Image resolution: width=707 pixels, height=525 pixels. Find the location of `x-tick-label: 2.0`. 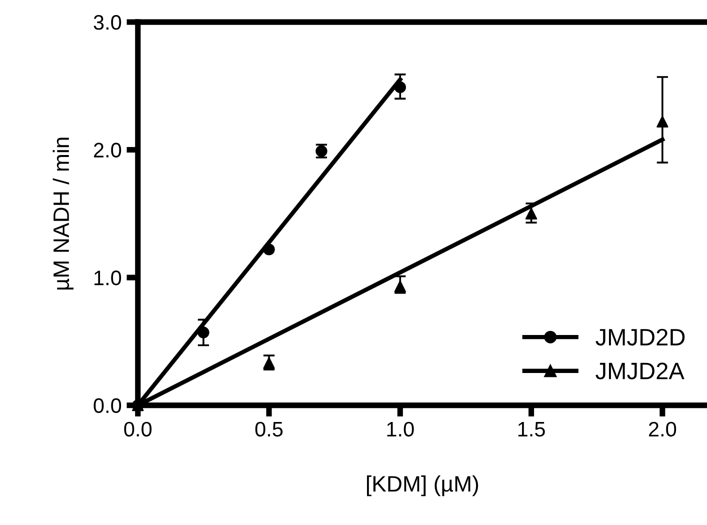

x-tick-label: 2.0 is located at coordinates (662, 429).